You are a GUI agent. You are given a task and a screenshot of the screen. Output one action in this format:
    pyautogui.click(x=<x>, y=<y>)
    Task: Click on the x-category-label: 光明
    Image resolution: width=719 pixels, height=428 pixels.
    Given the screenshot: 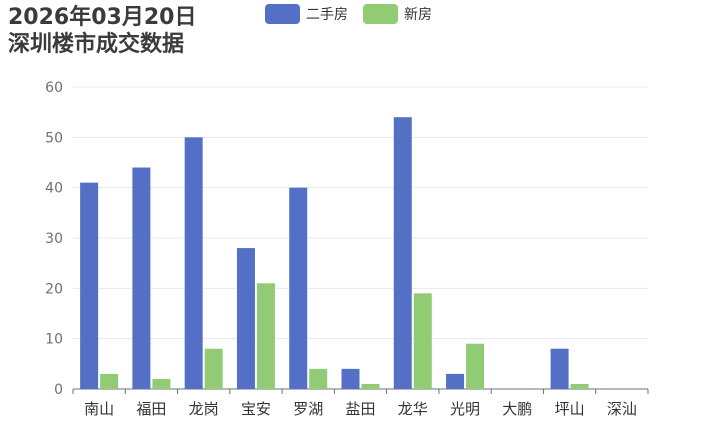 What is the action you would take?
    pyautogui.click(x=465, y=409)
    